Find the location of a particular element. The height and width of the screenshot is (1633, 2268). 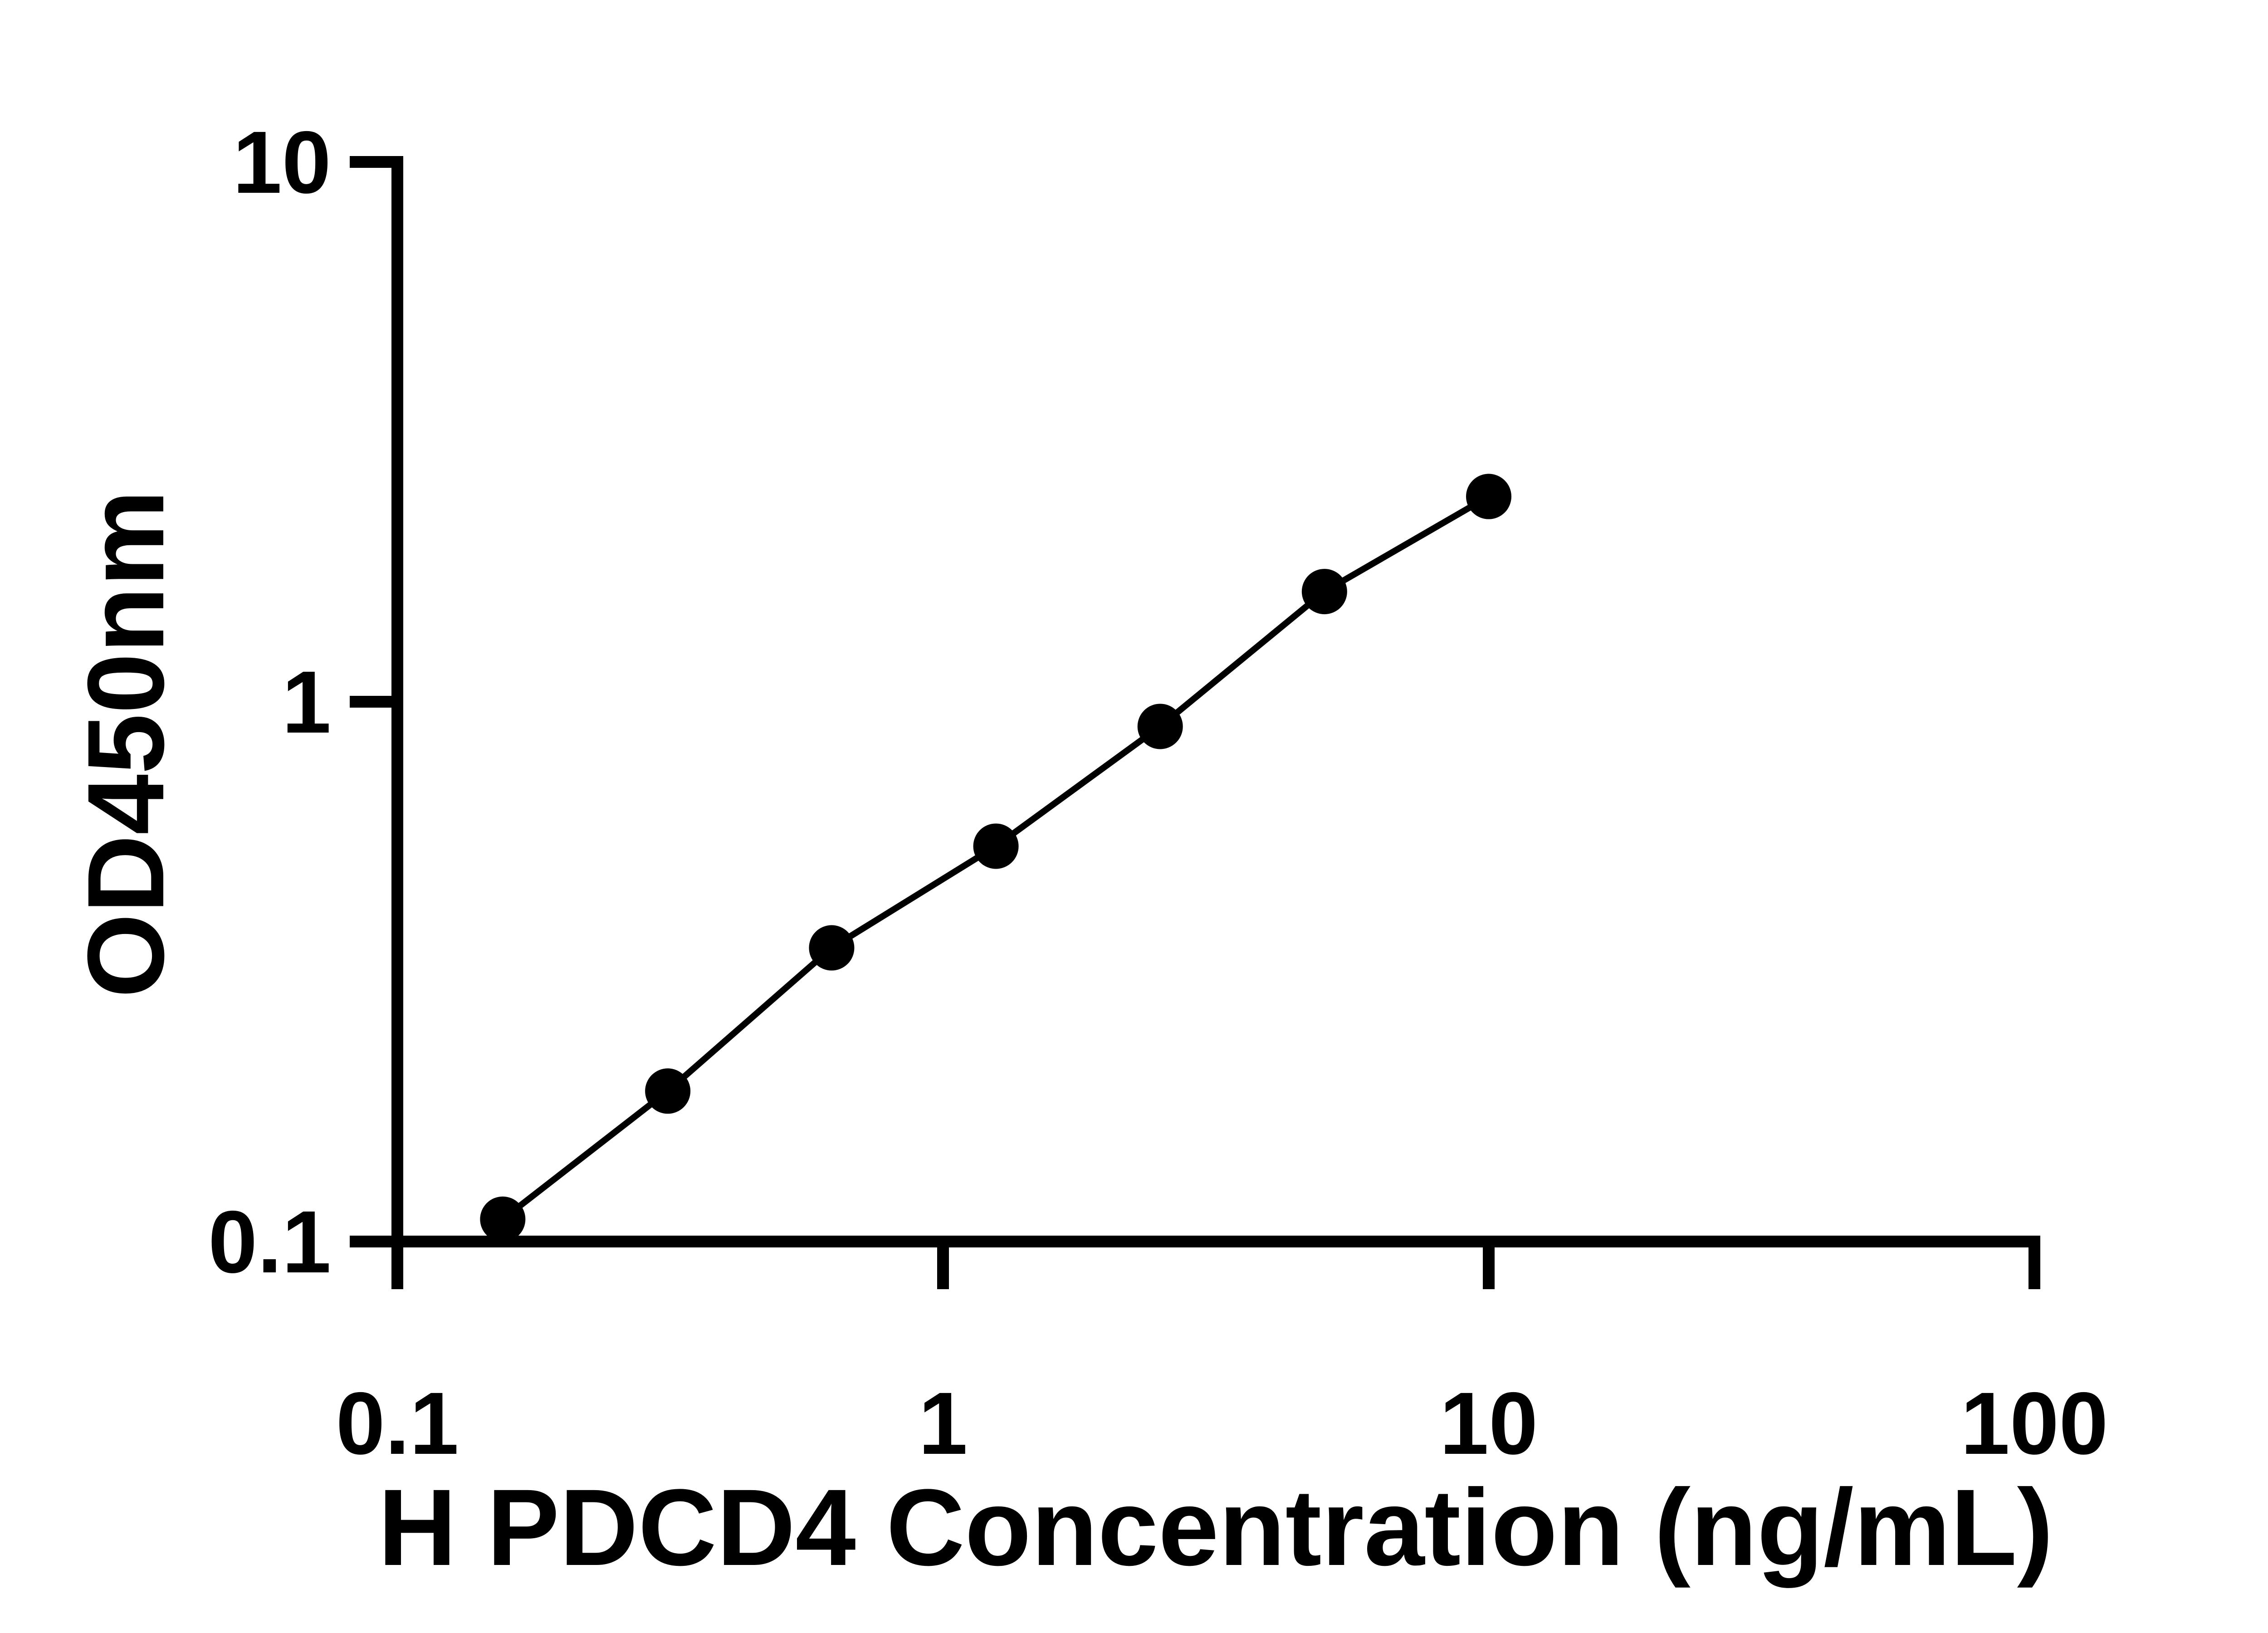

y-tick-label: 1 is located at coordinates (306, 702).